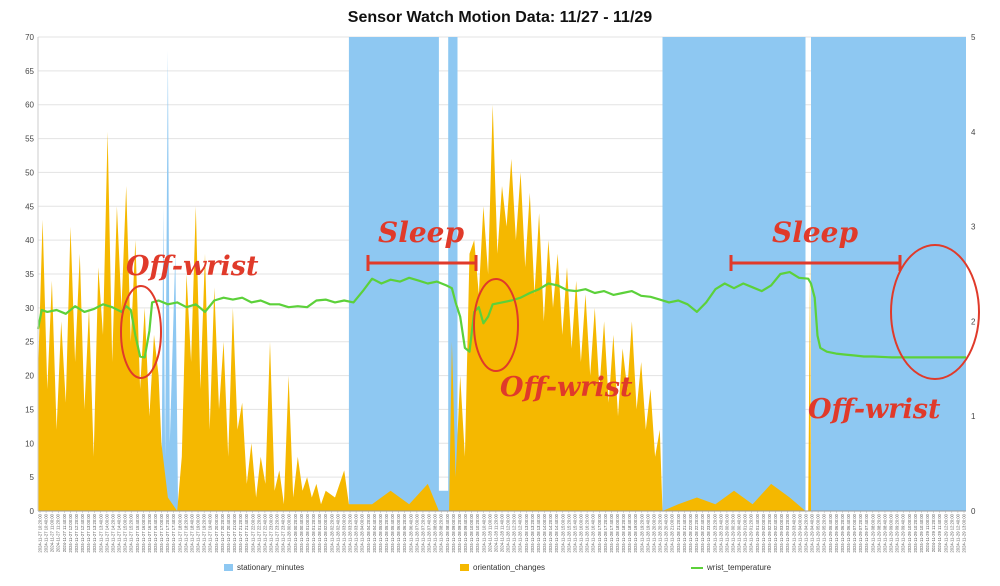 The height and width of the screenshot is (586, 1000). Describe the element at coordinates (666, 532) in the screenshot. I see `x-tick-label: 2024-11-28 20:40:00` at that location.